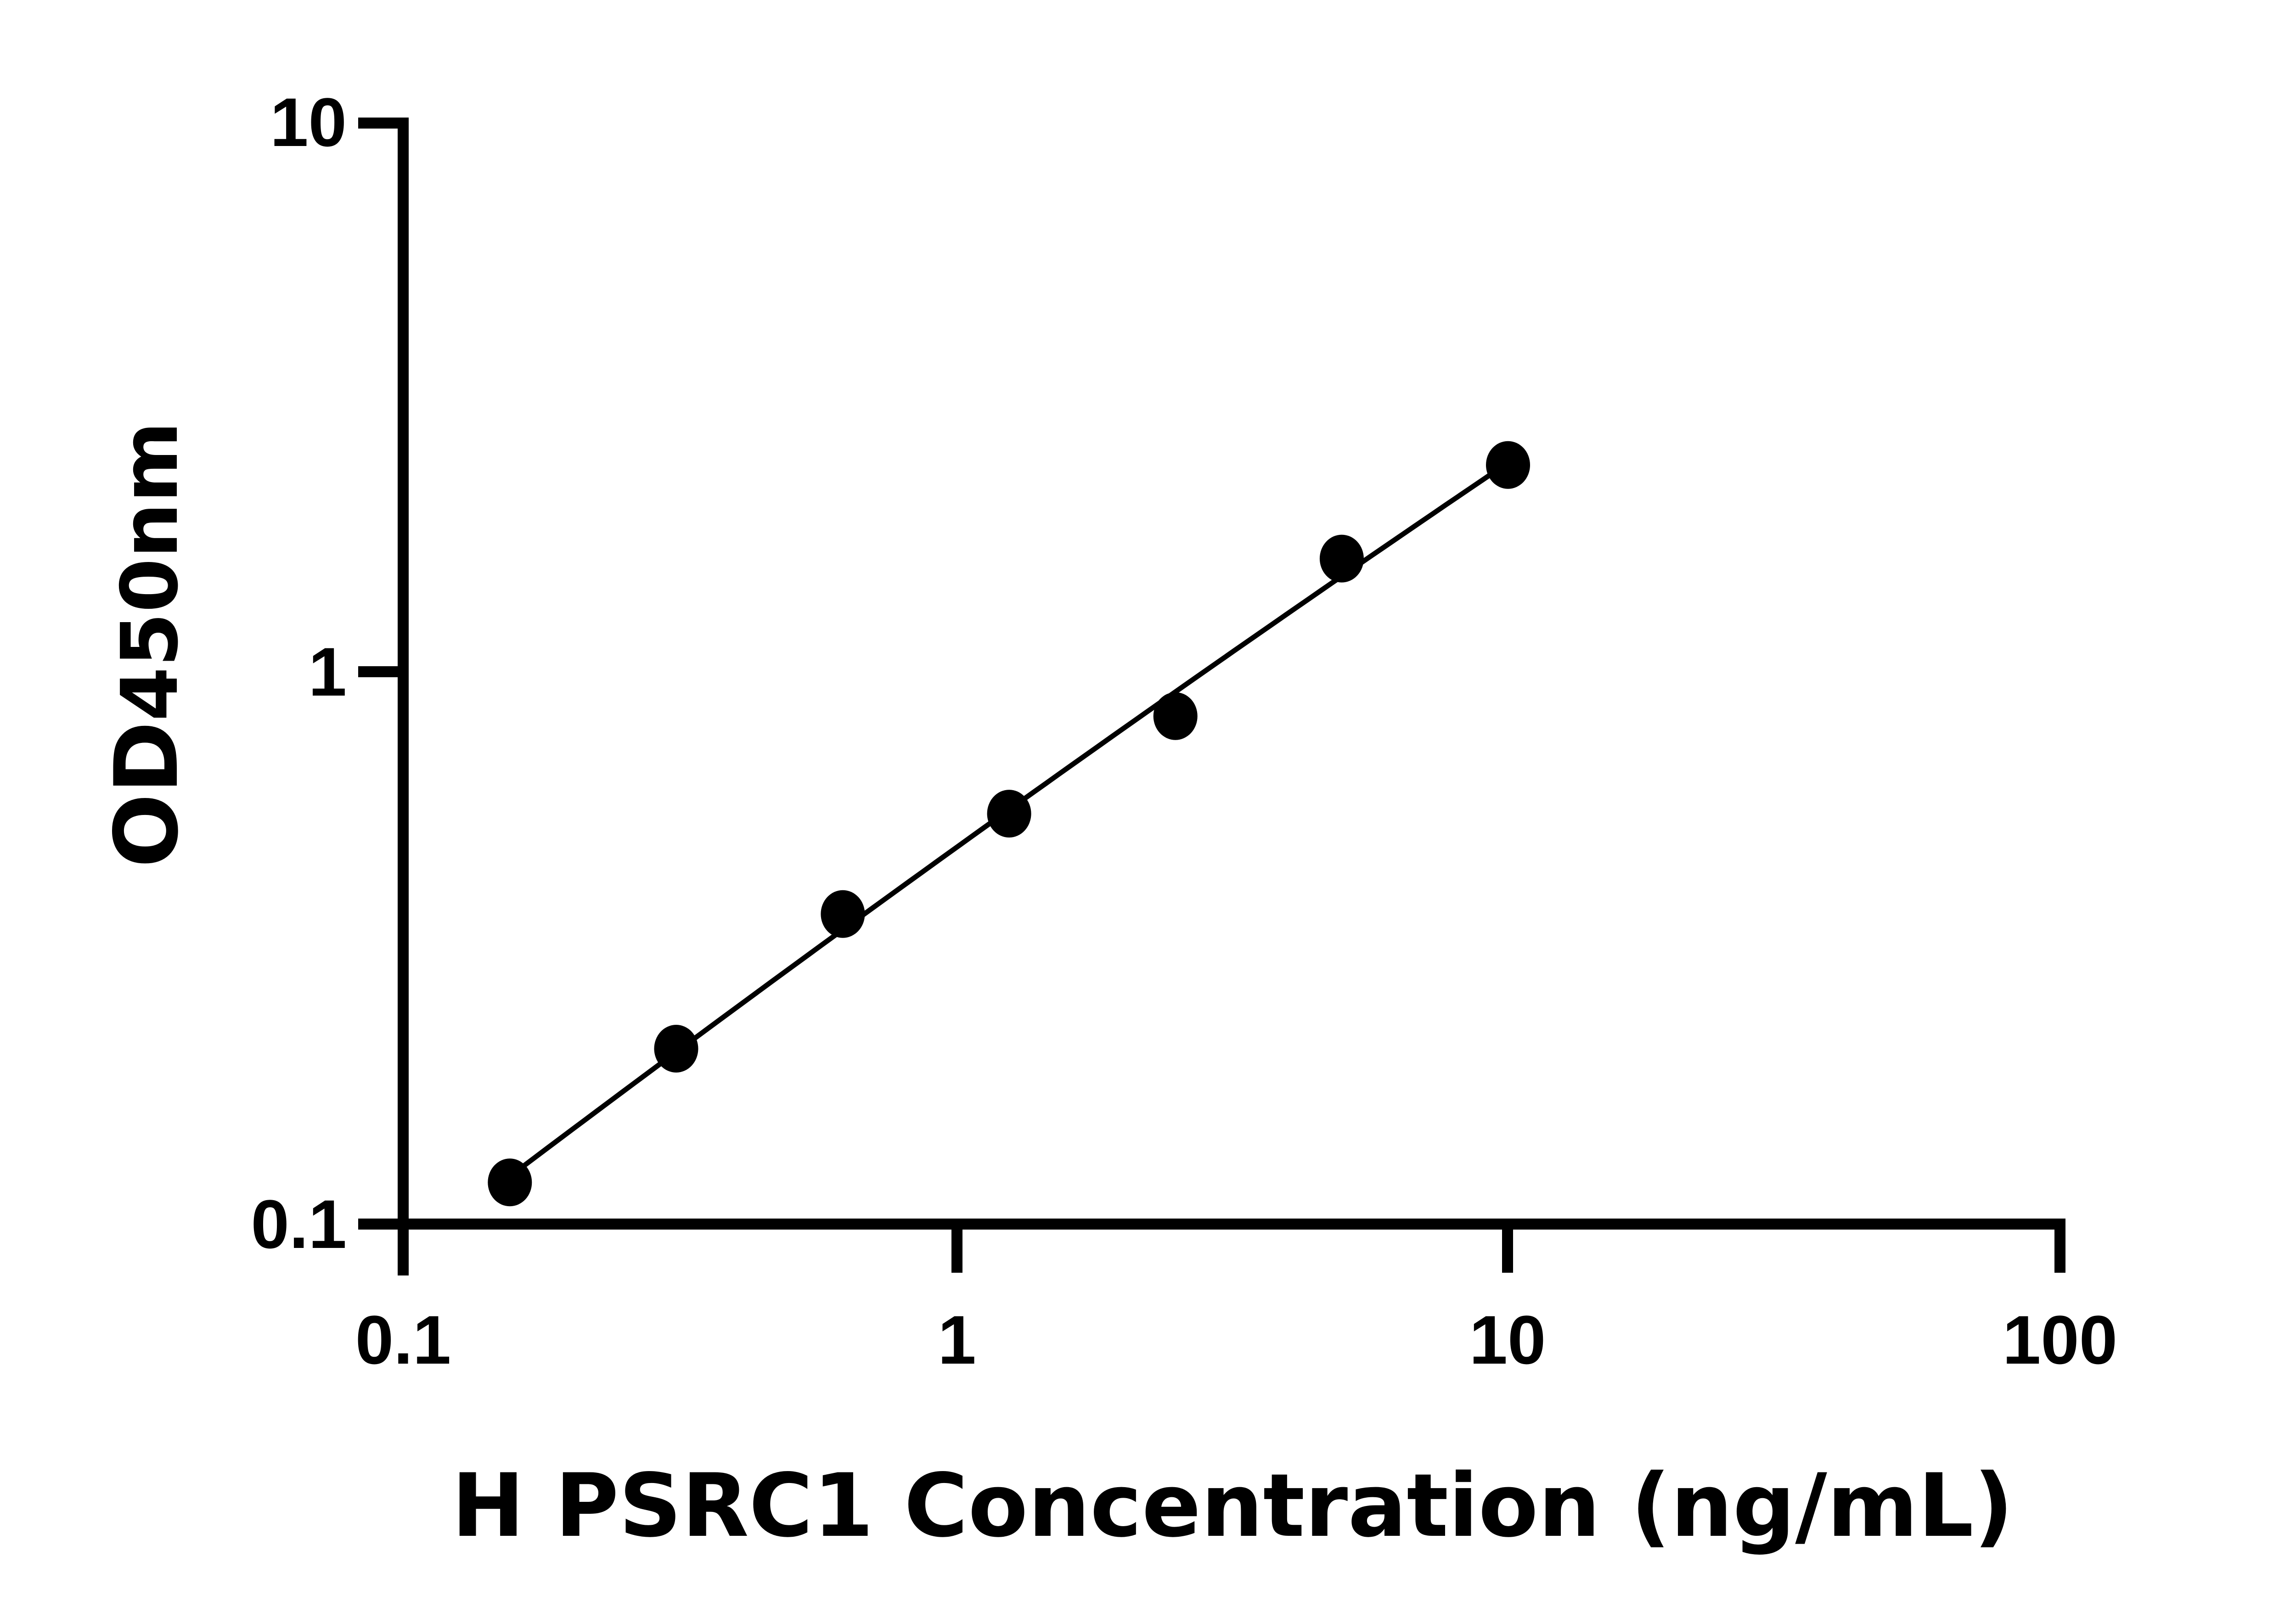 The width and height of the screenshot is (2296, 1618). What do you see at coordinates (957, 1339) in the screenshot?
I see `x-tick-label-1: 1` at bounding box center [957, 1339].